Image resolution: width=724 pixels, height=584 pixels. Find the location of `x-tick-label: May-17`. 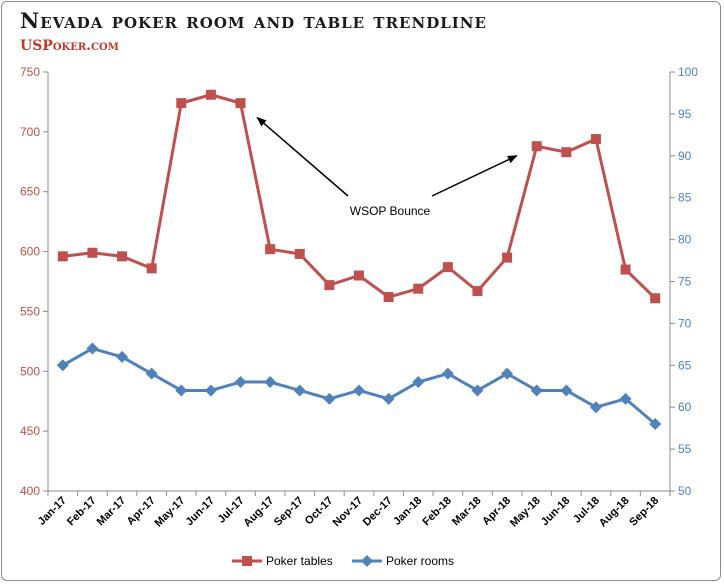

x-tick-label: May-17 is located at coordinates (170, 512).